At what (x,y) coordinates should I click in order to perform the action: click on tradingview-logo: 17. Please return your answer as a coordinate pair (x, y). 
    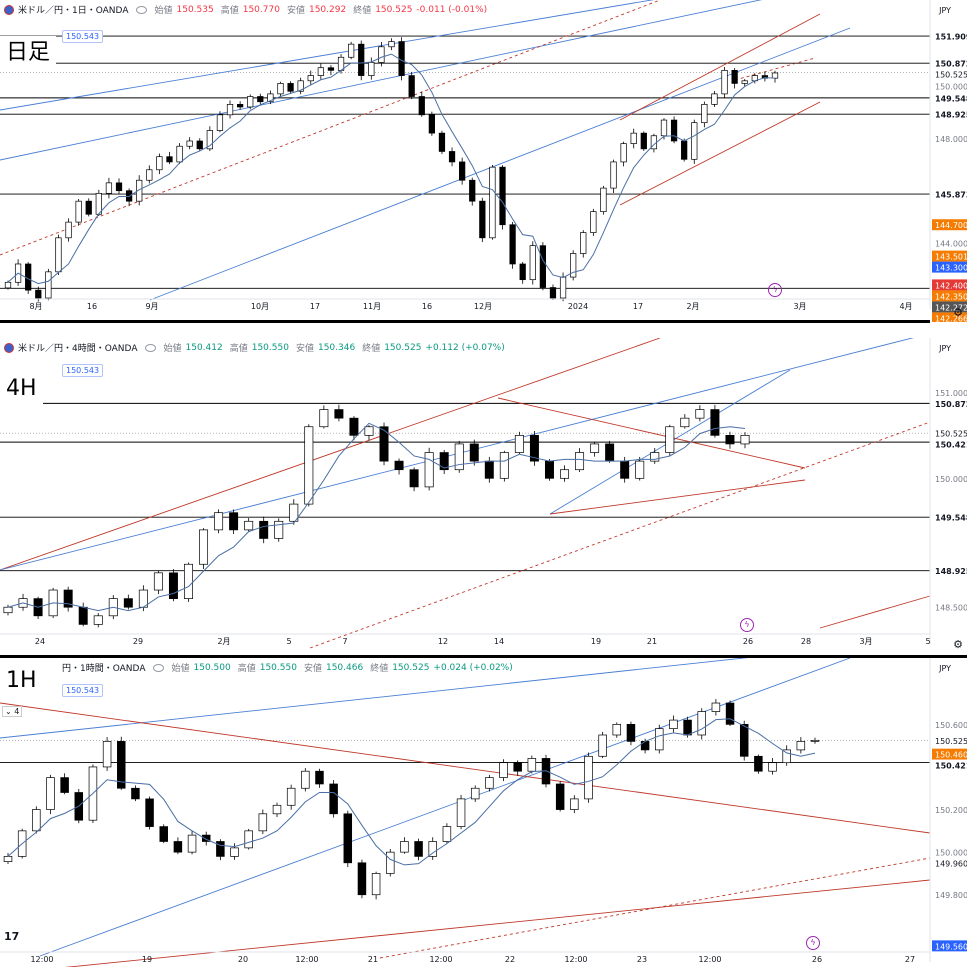
    Looking at the image, I should click on (12, 936).